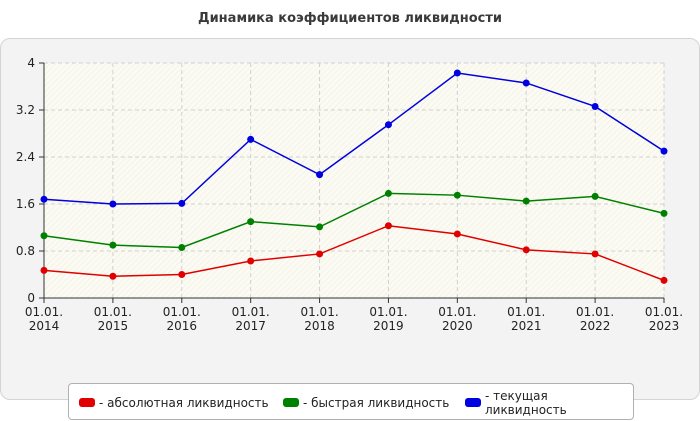 The height and width of the screenshot is (421, 700). What do you see at coordinates (291, 402) in the screenshot?
I see `legend-swatch-quick` at bounding box center [291, 402].